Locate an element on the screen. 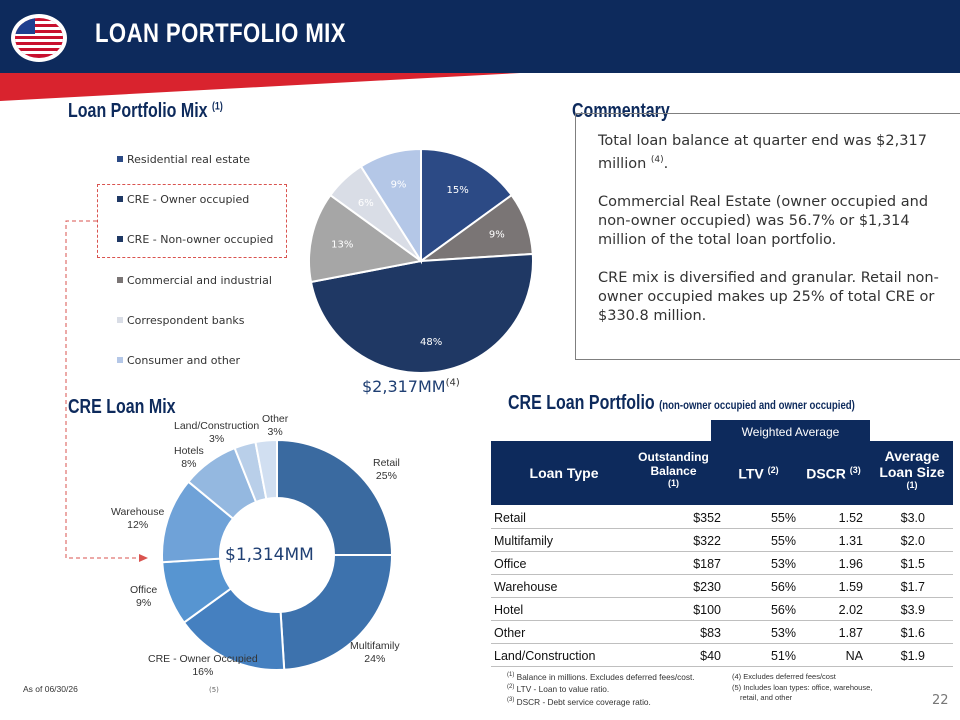 The image size is (960, 720). donut-total-label: $1,314MM is located at coordinates (269, 555).